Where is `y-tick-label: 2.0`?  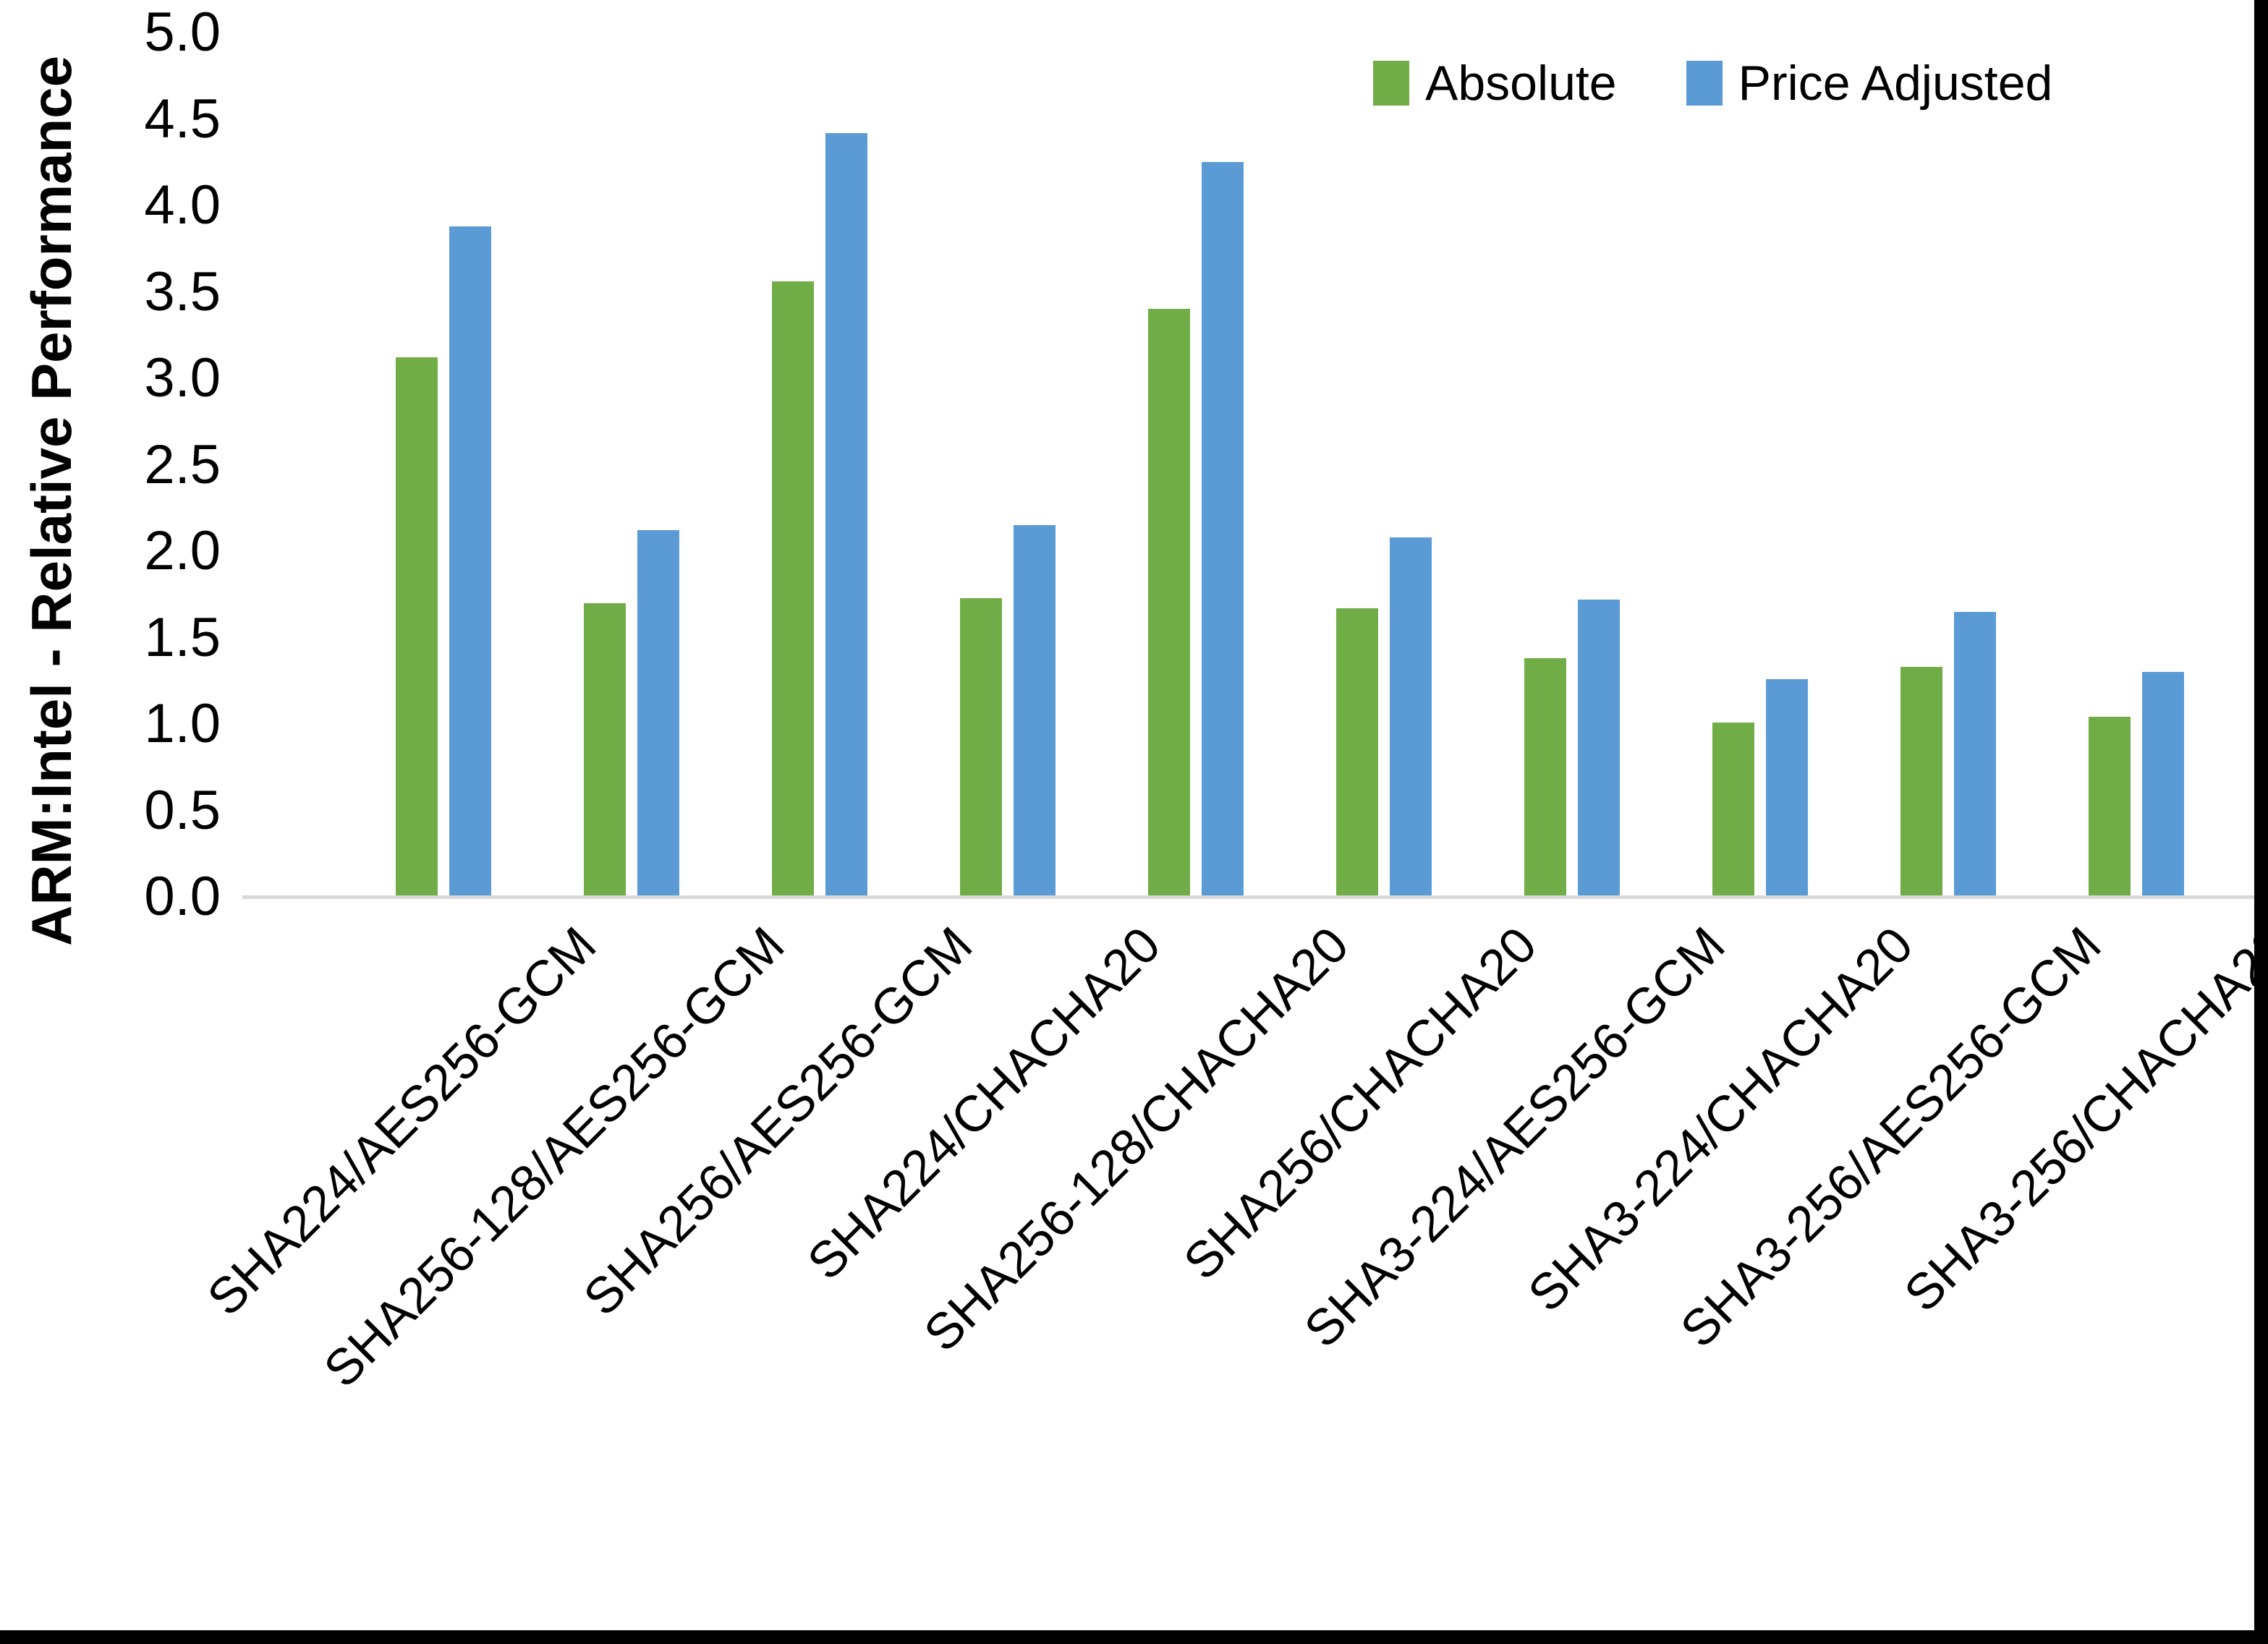
y-tick-label: 2.0 is located at coordinates (182, 551).